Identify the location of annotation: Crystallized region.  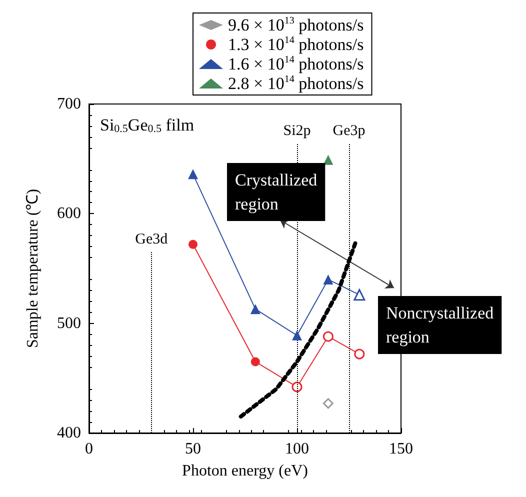
(276, 192).